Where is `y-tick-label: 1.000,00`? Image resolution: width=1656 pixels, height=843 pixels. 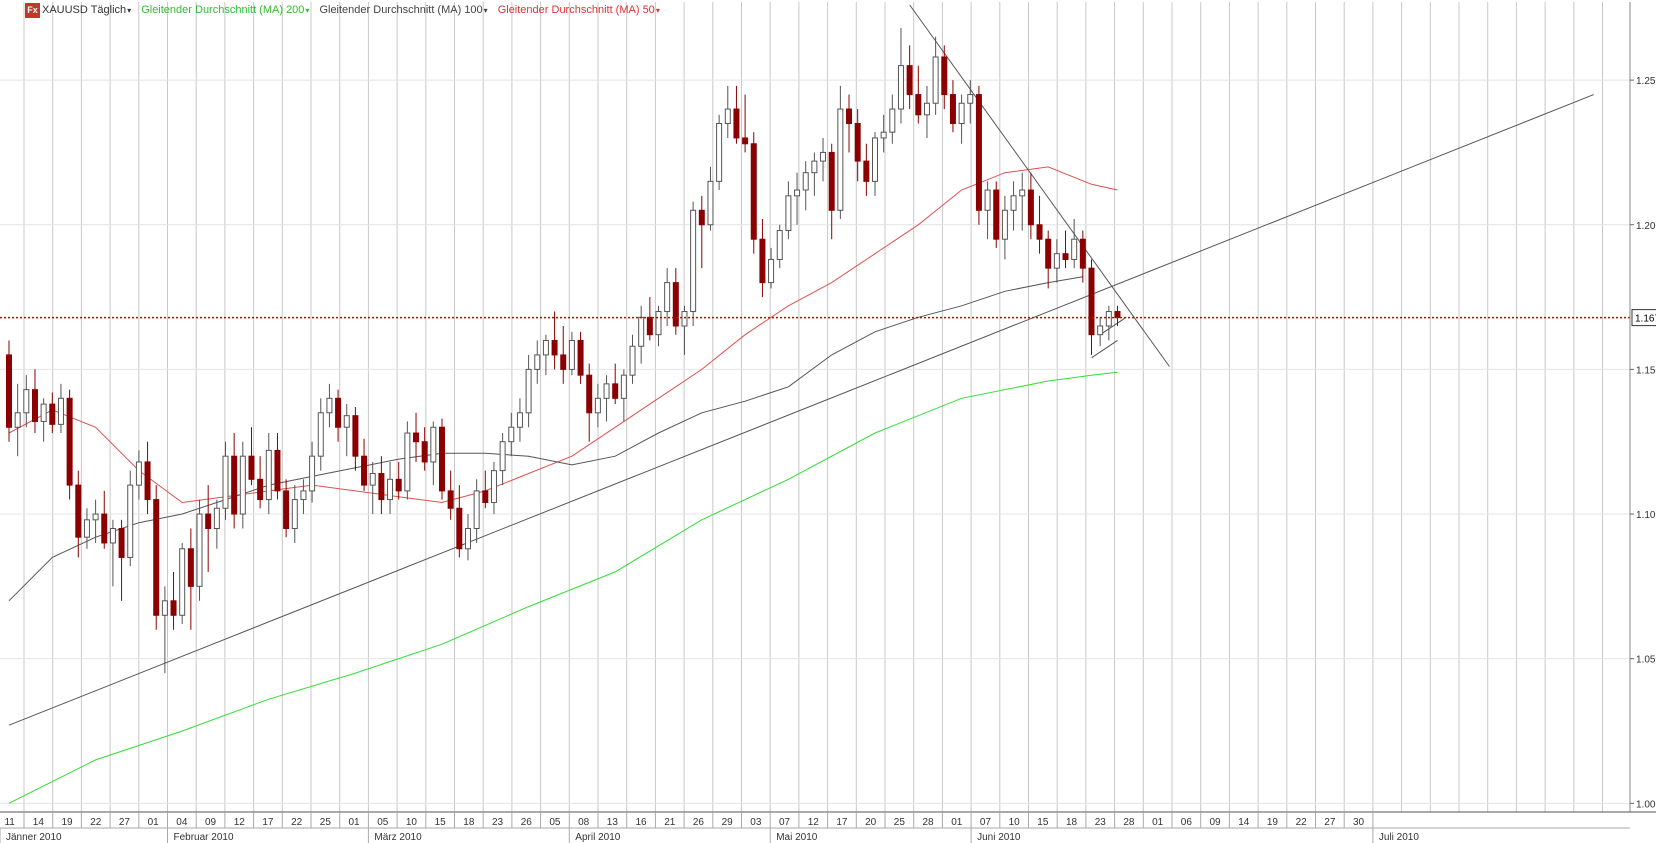 y-tick-label: 1.000,00 is located at coordinates (1646, 804).